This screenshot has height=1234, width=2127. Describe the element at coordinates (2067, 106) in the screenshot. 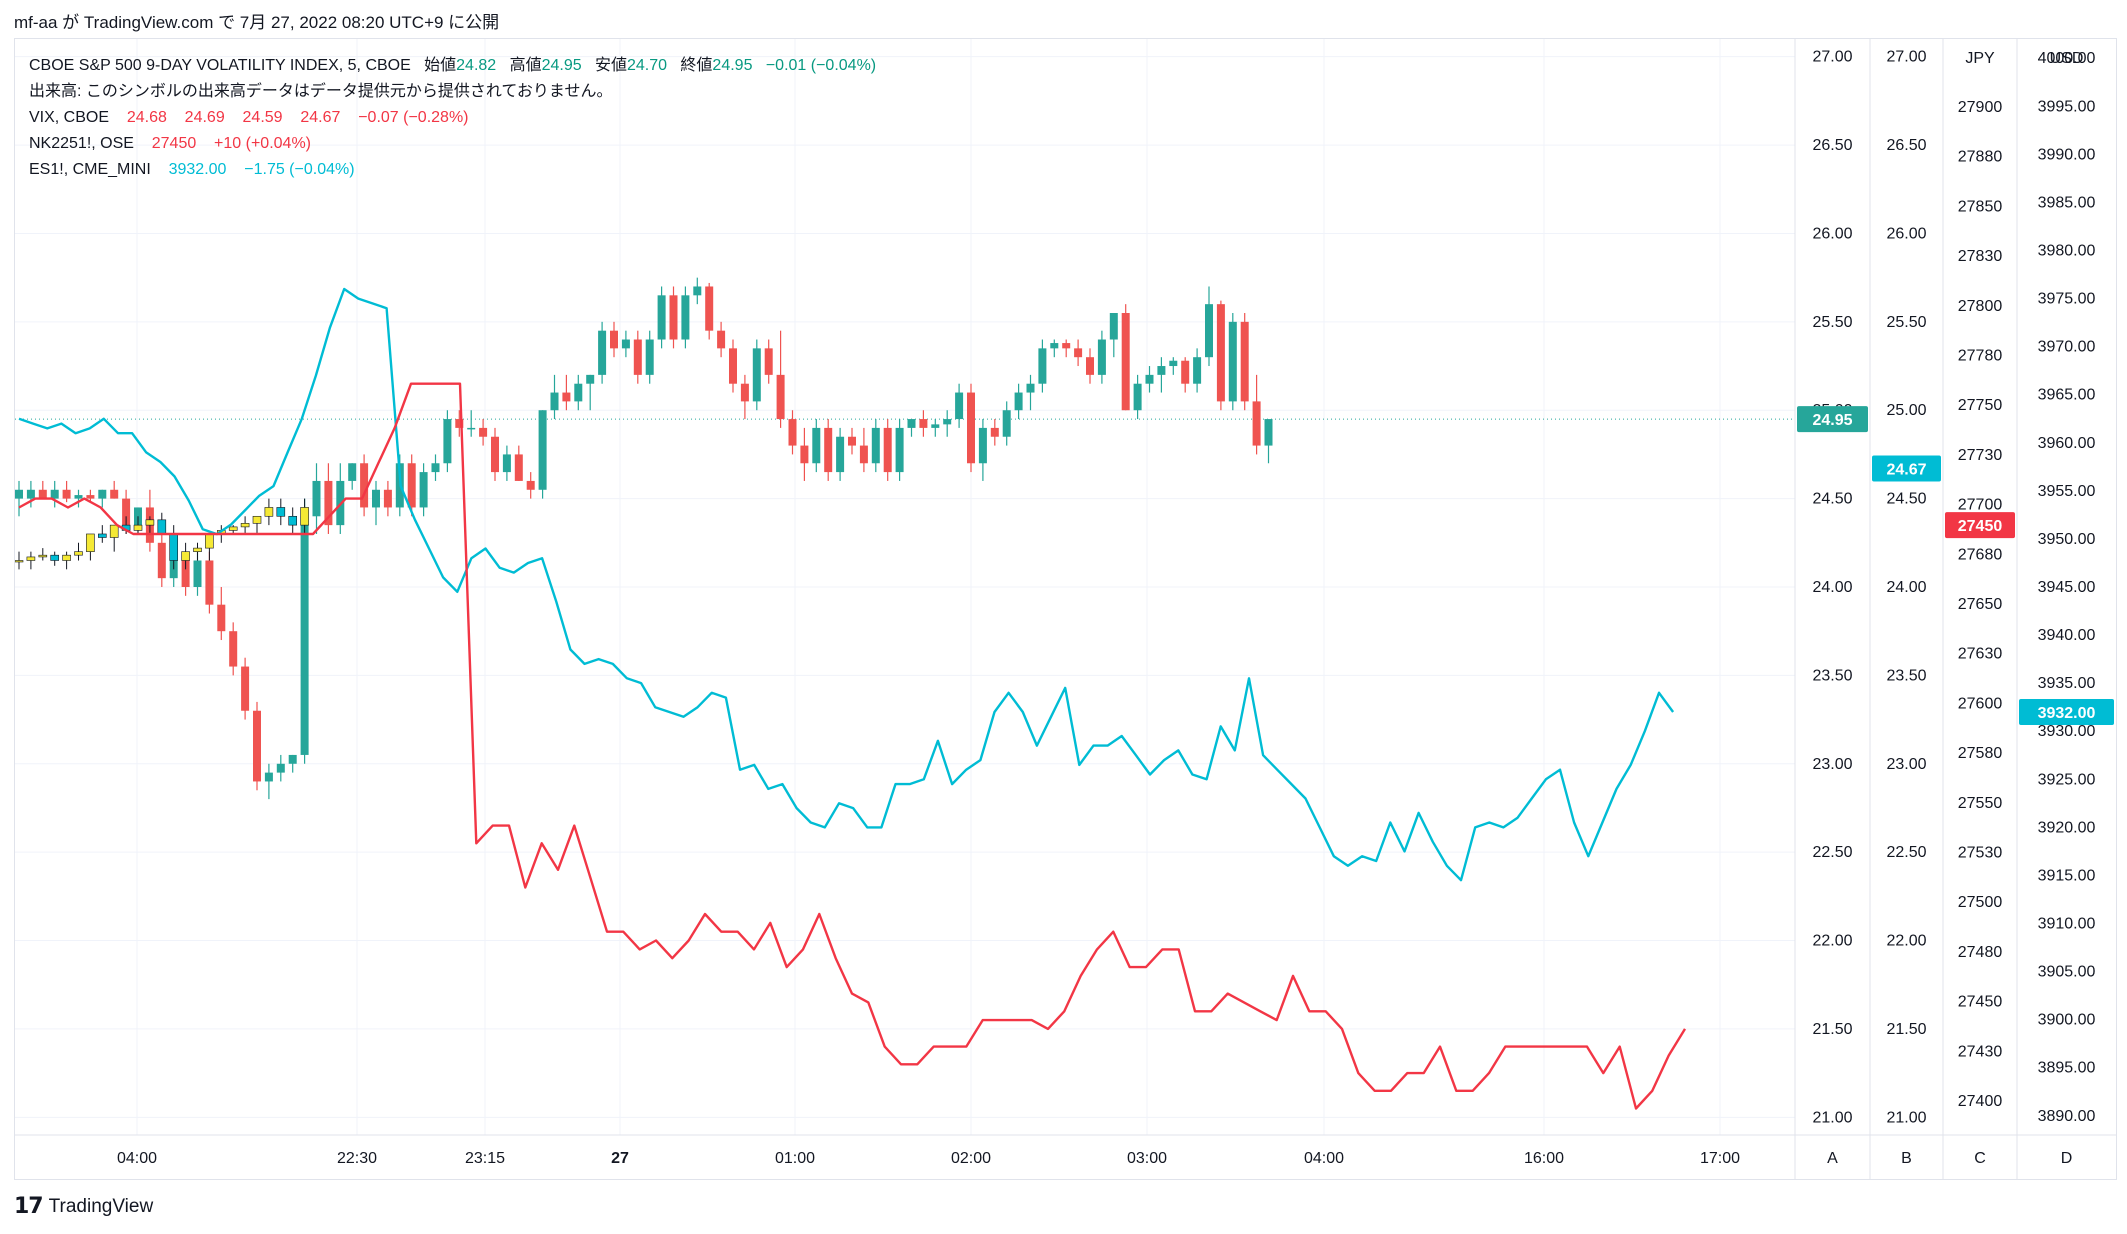

I see `y-tick-label: 3995.00` at that location.